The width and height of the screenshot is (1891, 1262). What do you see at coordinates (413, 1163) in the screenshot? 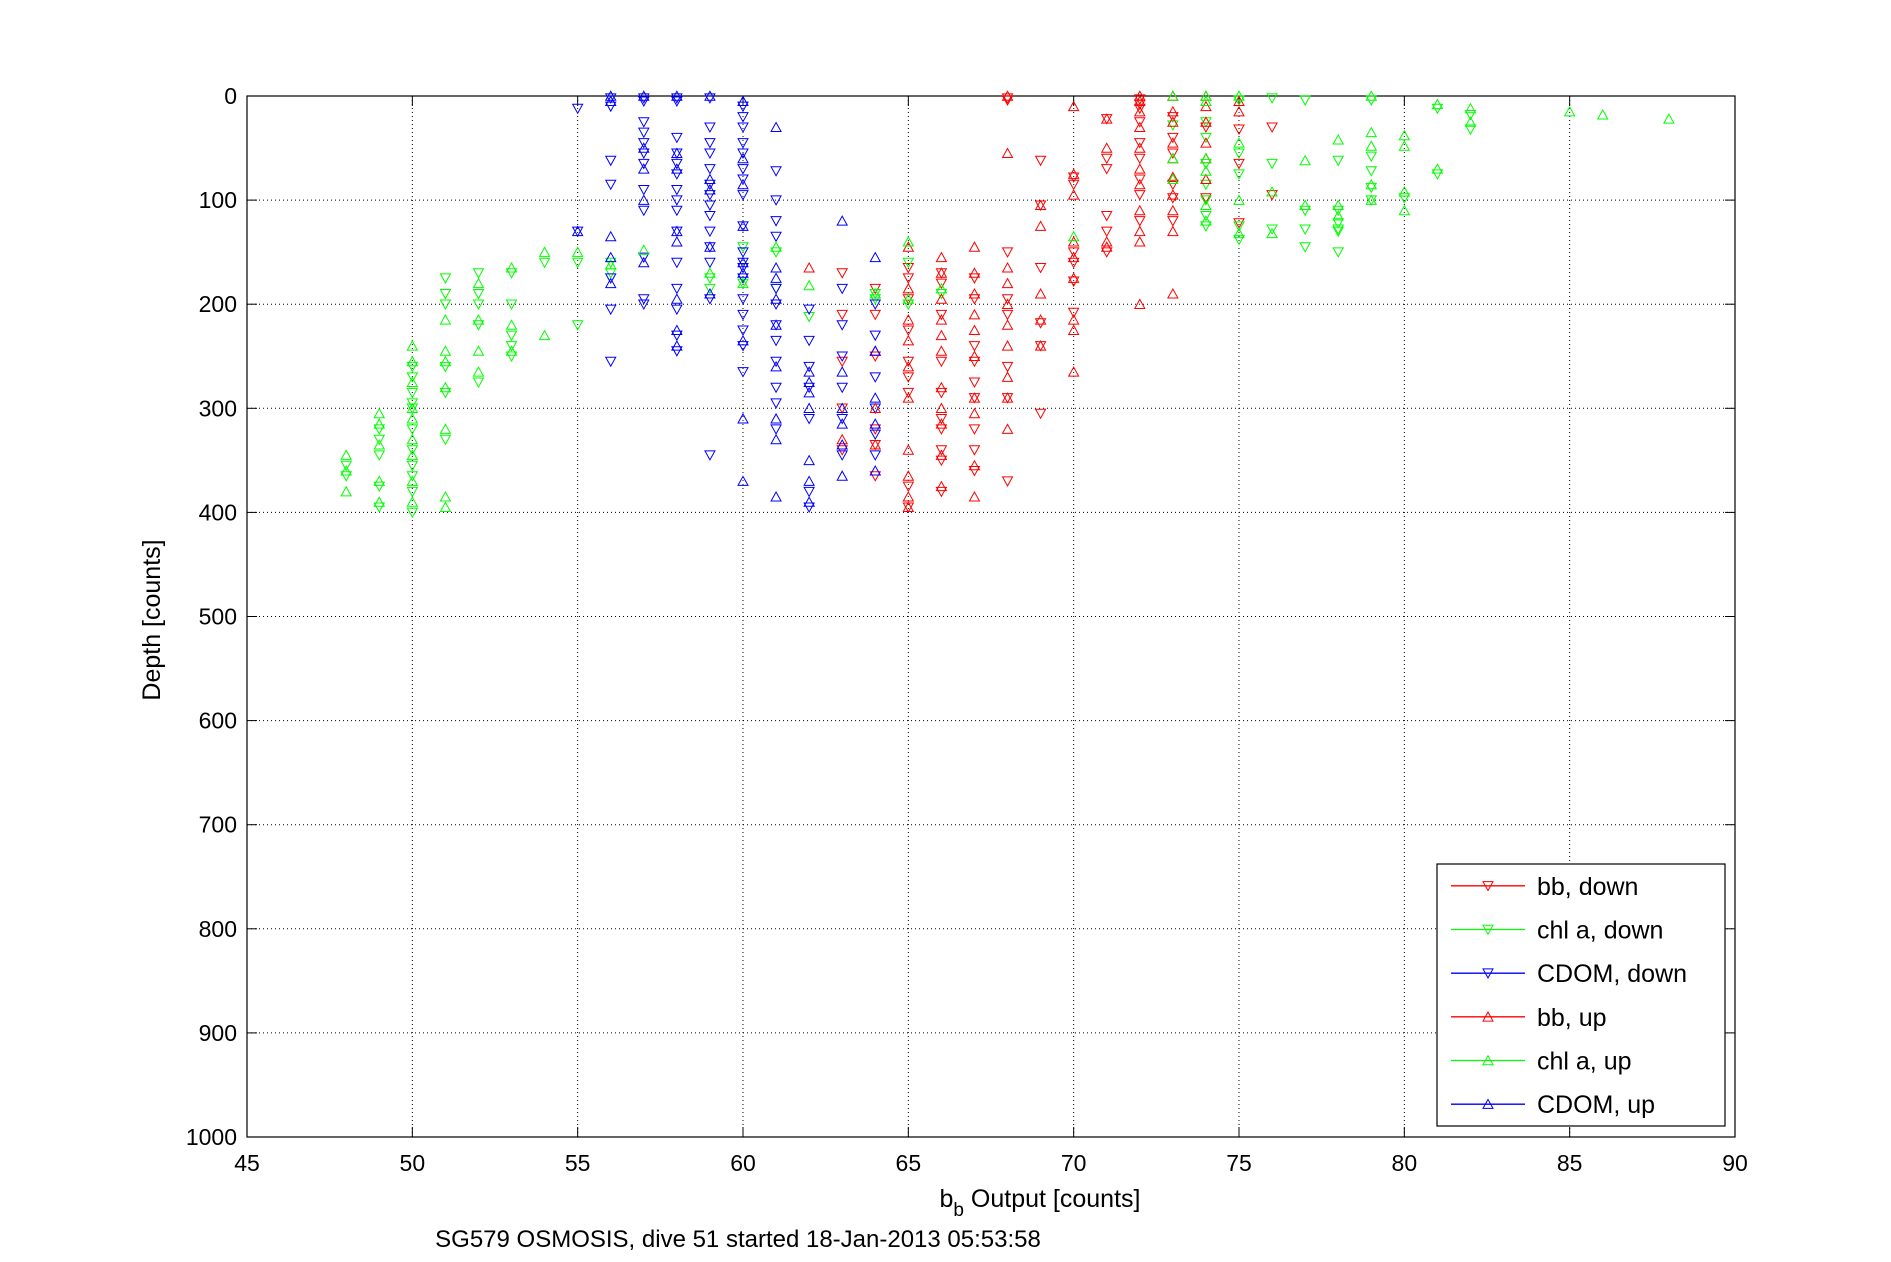
I see `x-tick-label: 50` at bounding box center [413, 1163].